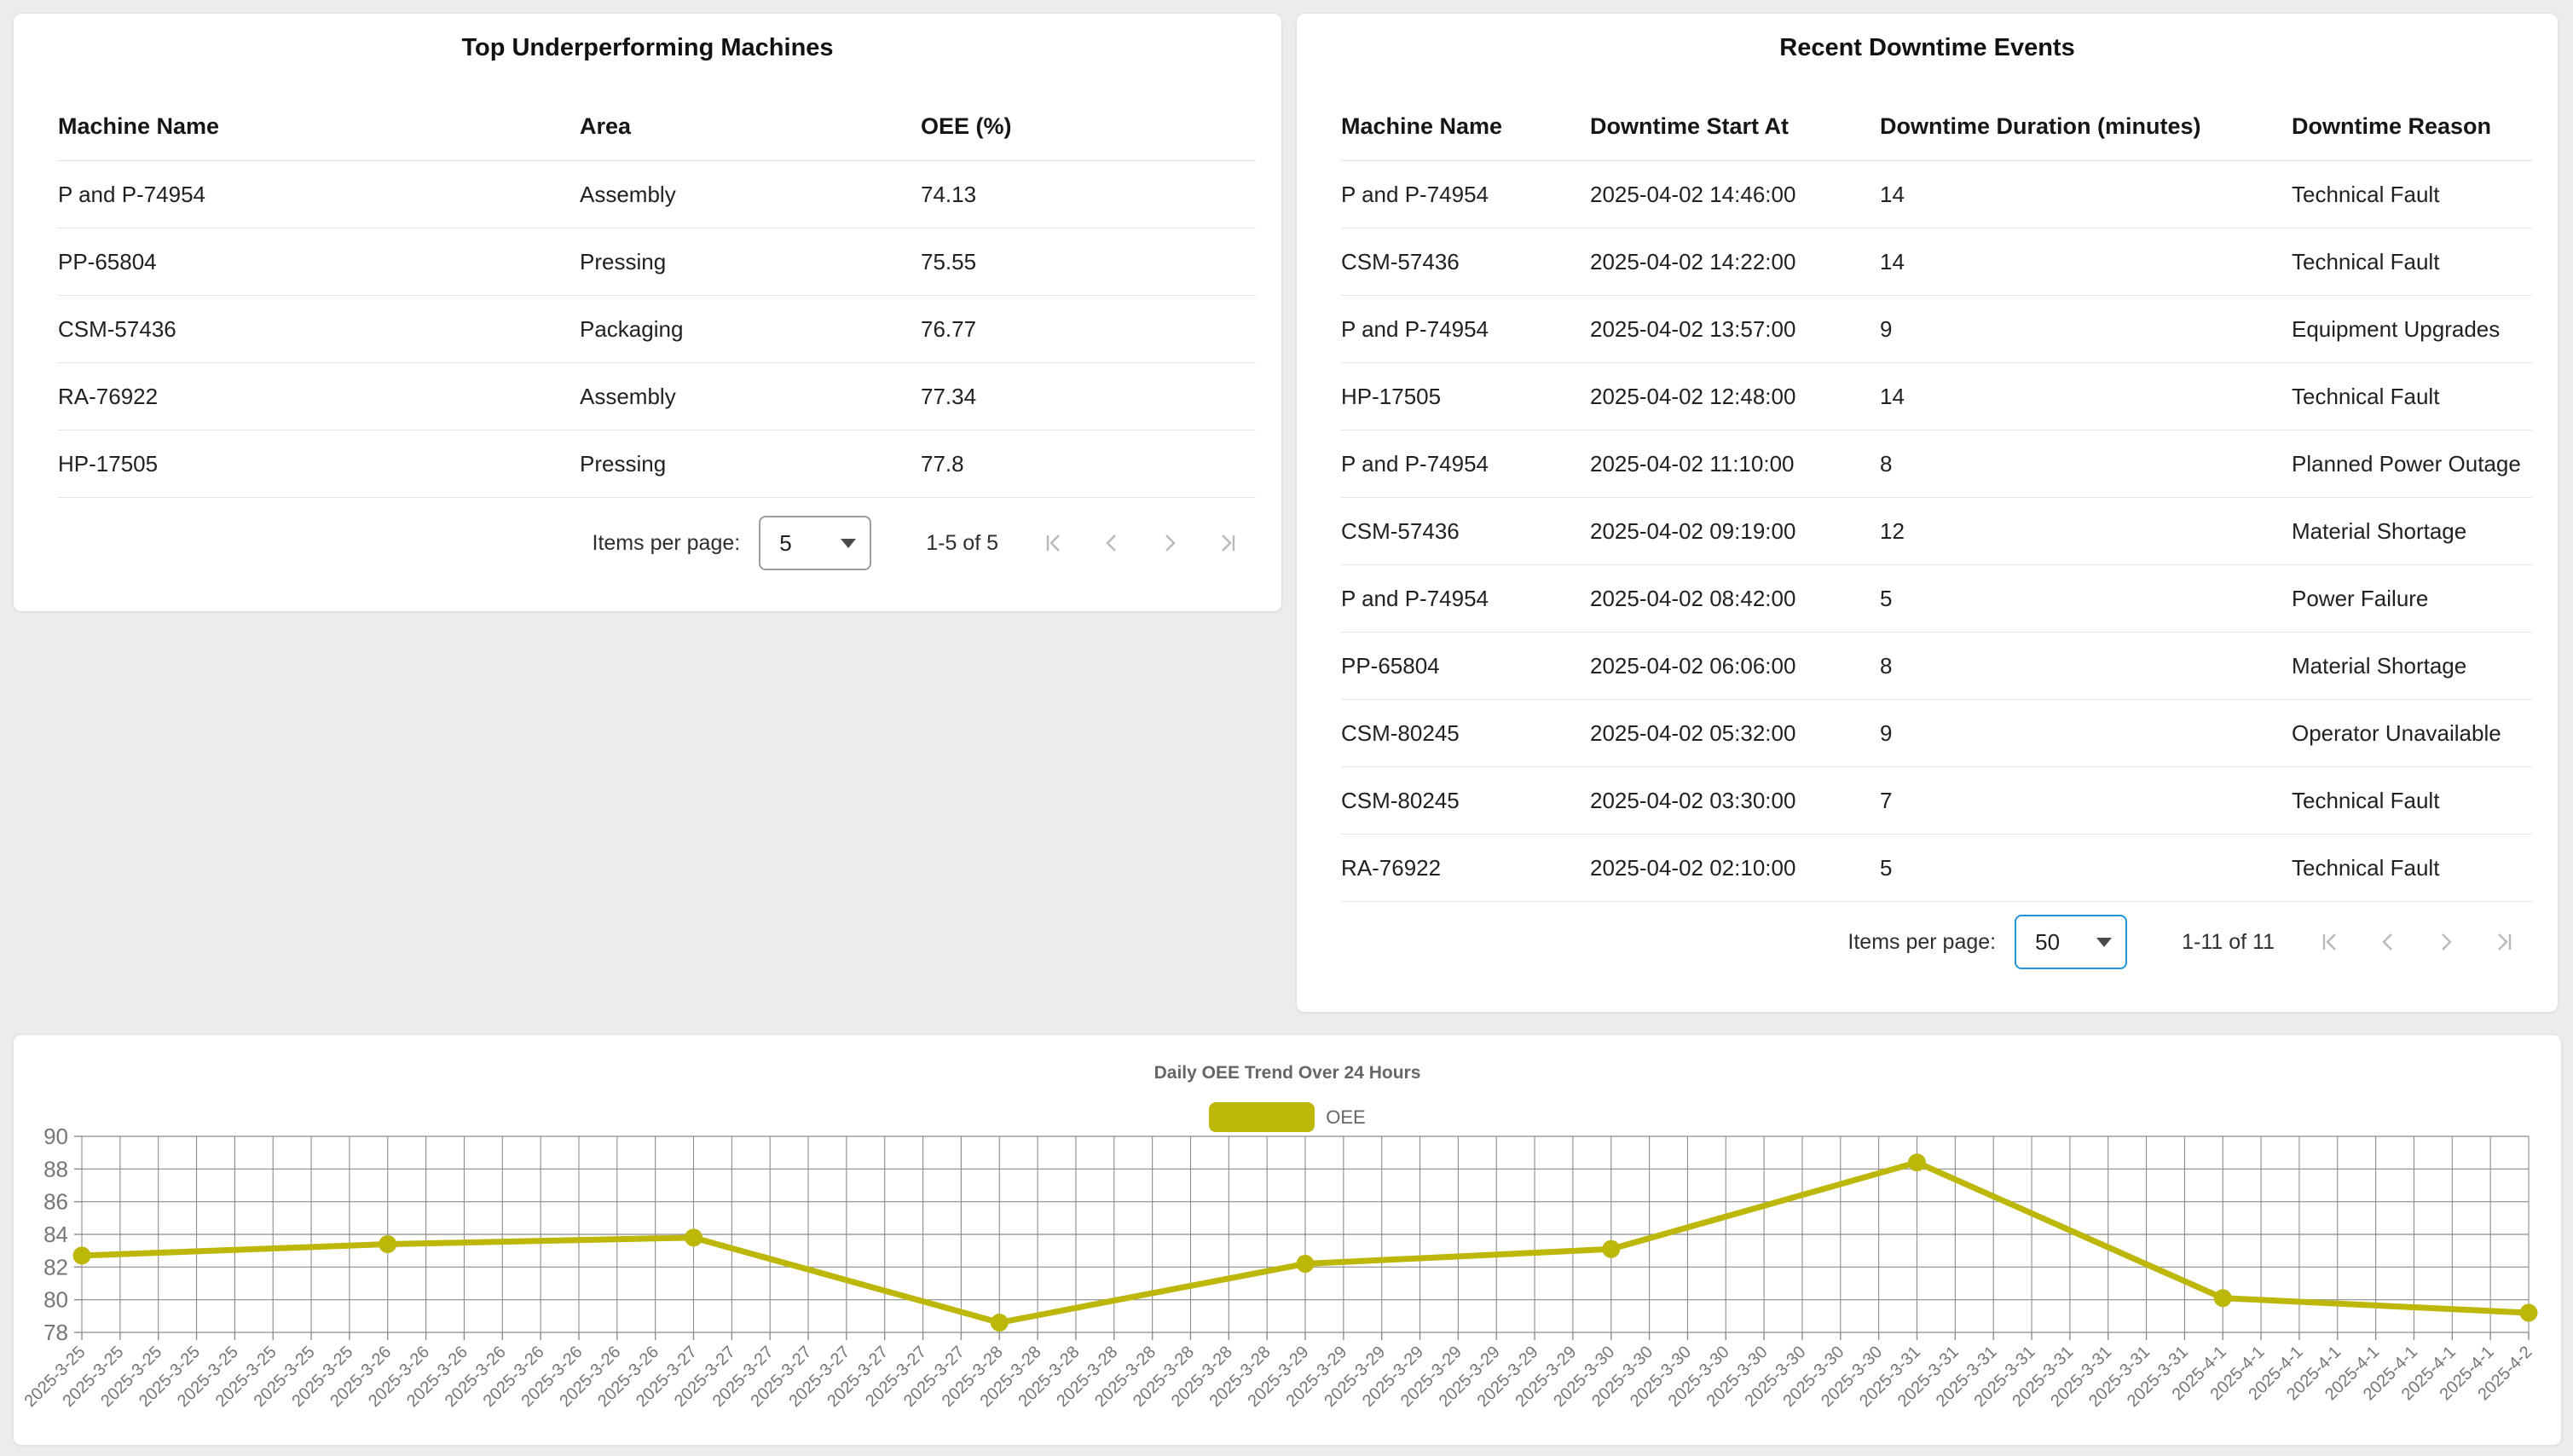 The height and width of the screenshot is (1456, 2573). Describe the element at coordinates (2406, 464) in the screenshot. I see `table-cell: Planned Power Outage` at that location.